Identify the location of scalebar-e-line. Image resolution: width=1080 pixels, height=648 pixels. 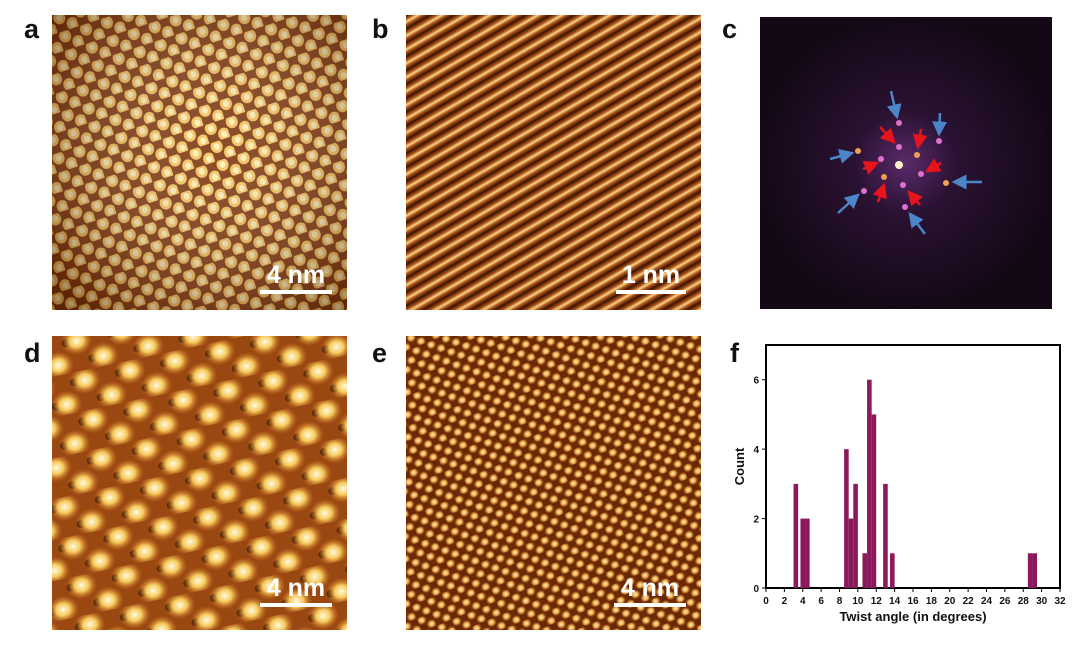
(650, 605).